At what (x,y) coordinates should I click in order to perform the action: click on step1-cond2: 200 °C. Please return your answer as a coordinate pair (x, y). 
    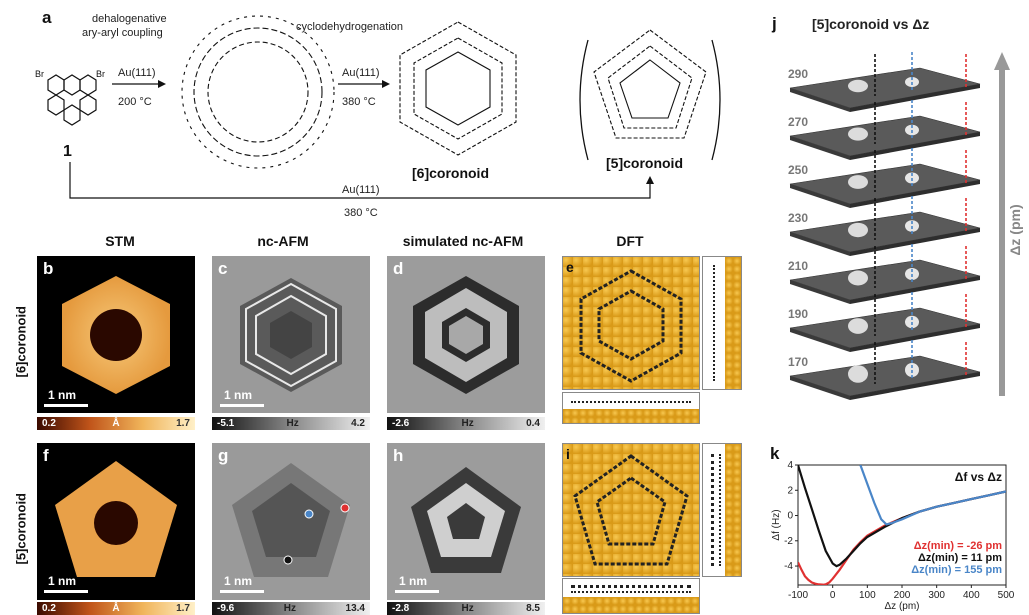
    Looking at the image, I should click on (135, 102).